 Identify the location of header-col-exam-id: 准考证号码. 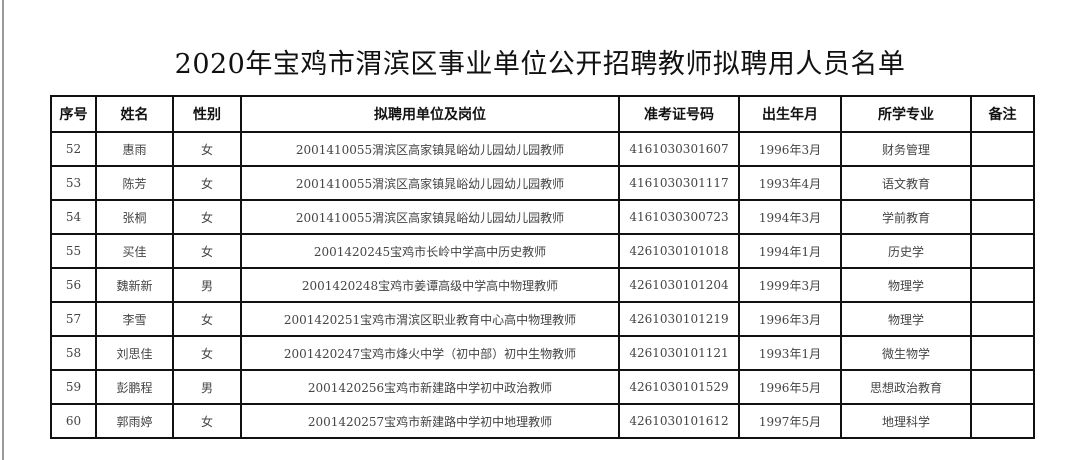
(679, 114).